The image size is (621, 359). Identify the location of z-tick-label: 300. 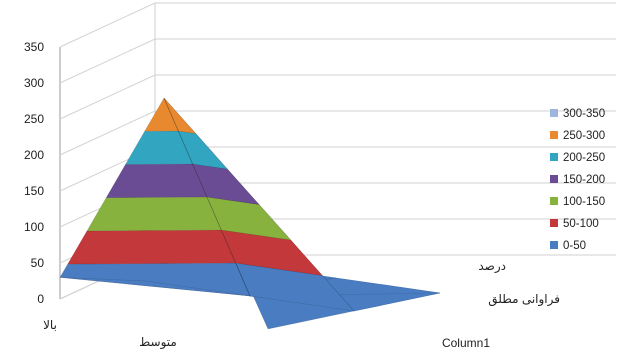
(34, 83).